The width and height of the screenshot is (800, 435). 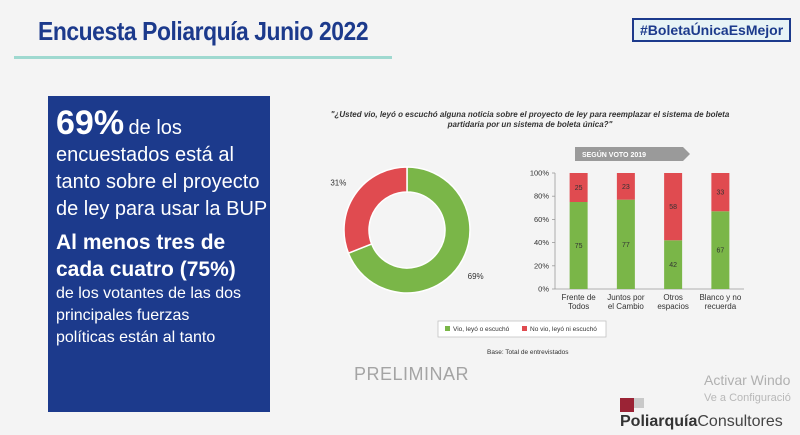 I want to click on bar-value-label: 23, so click(x=626, y=187).